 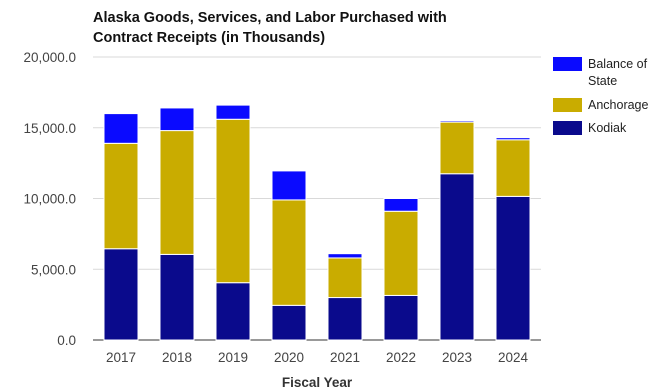 What do you see at coordinates (513, 168) in the screenshot?
I see `bar-anchorage-2024` at bounding box center [513, 168].